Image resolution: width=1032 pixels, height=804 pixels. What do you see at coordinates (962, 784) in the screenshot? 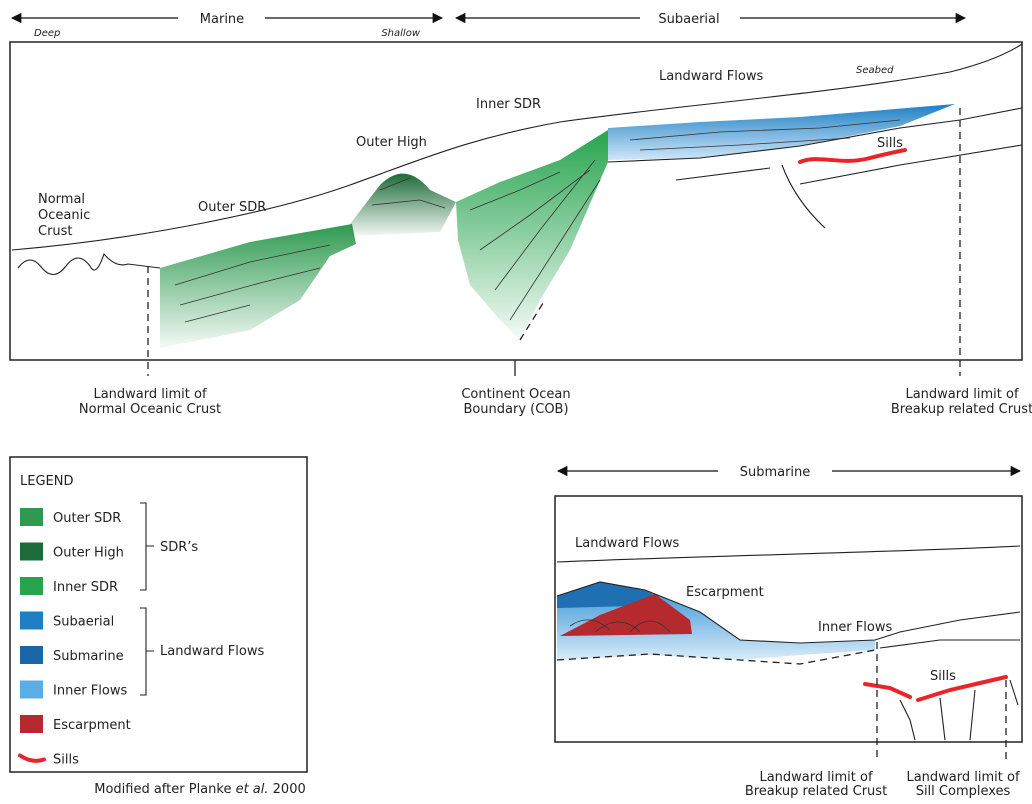
I see `limit-label: Landward limit of Sill Complexes` at bounding box center [962, 784].